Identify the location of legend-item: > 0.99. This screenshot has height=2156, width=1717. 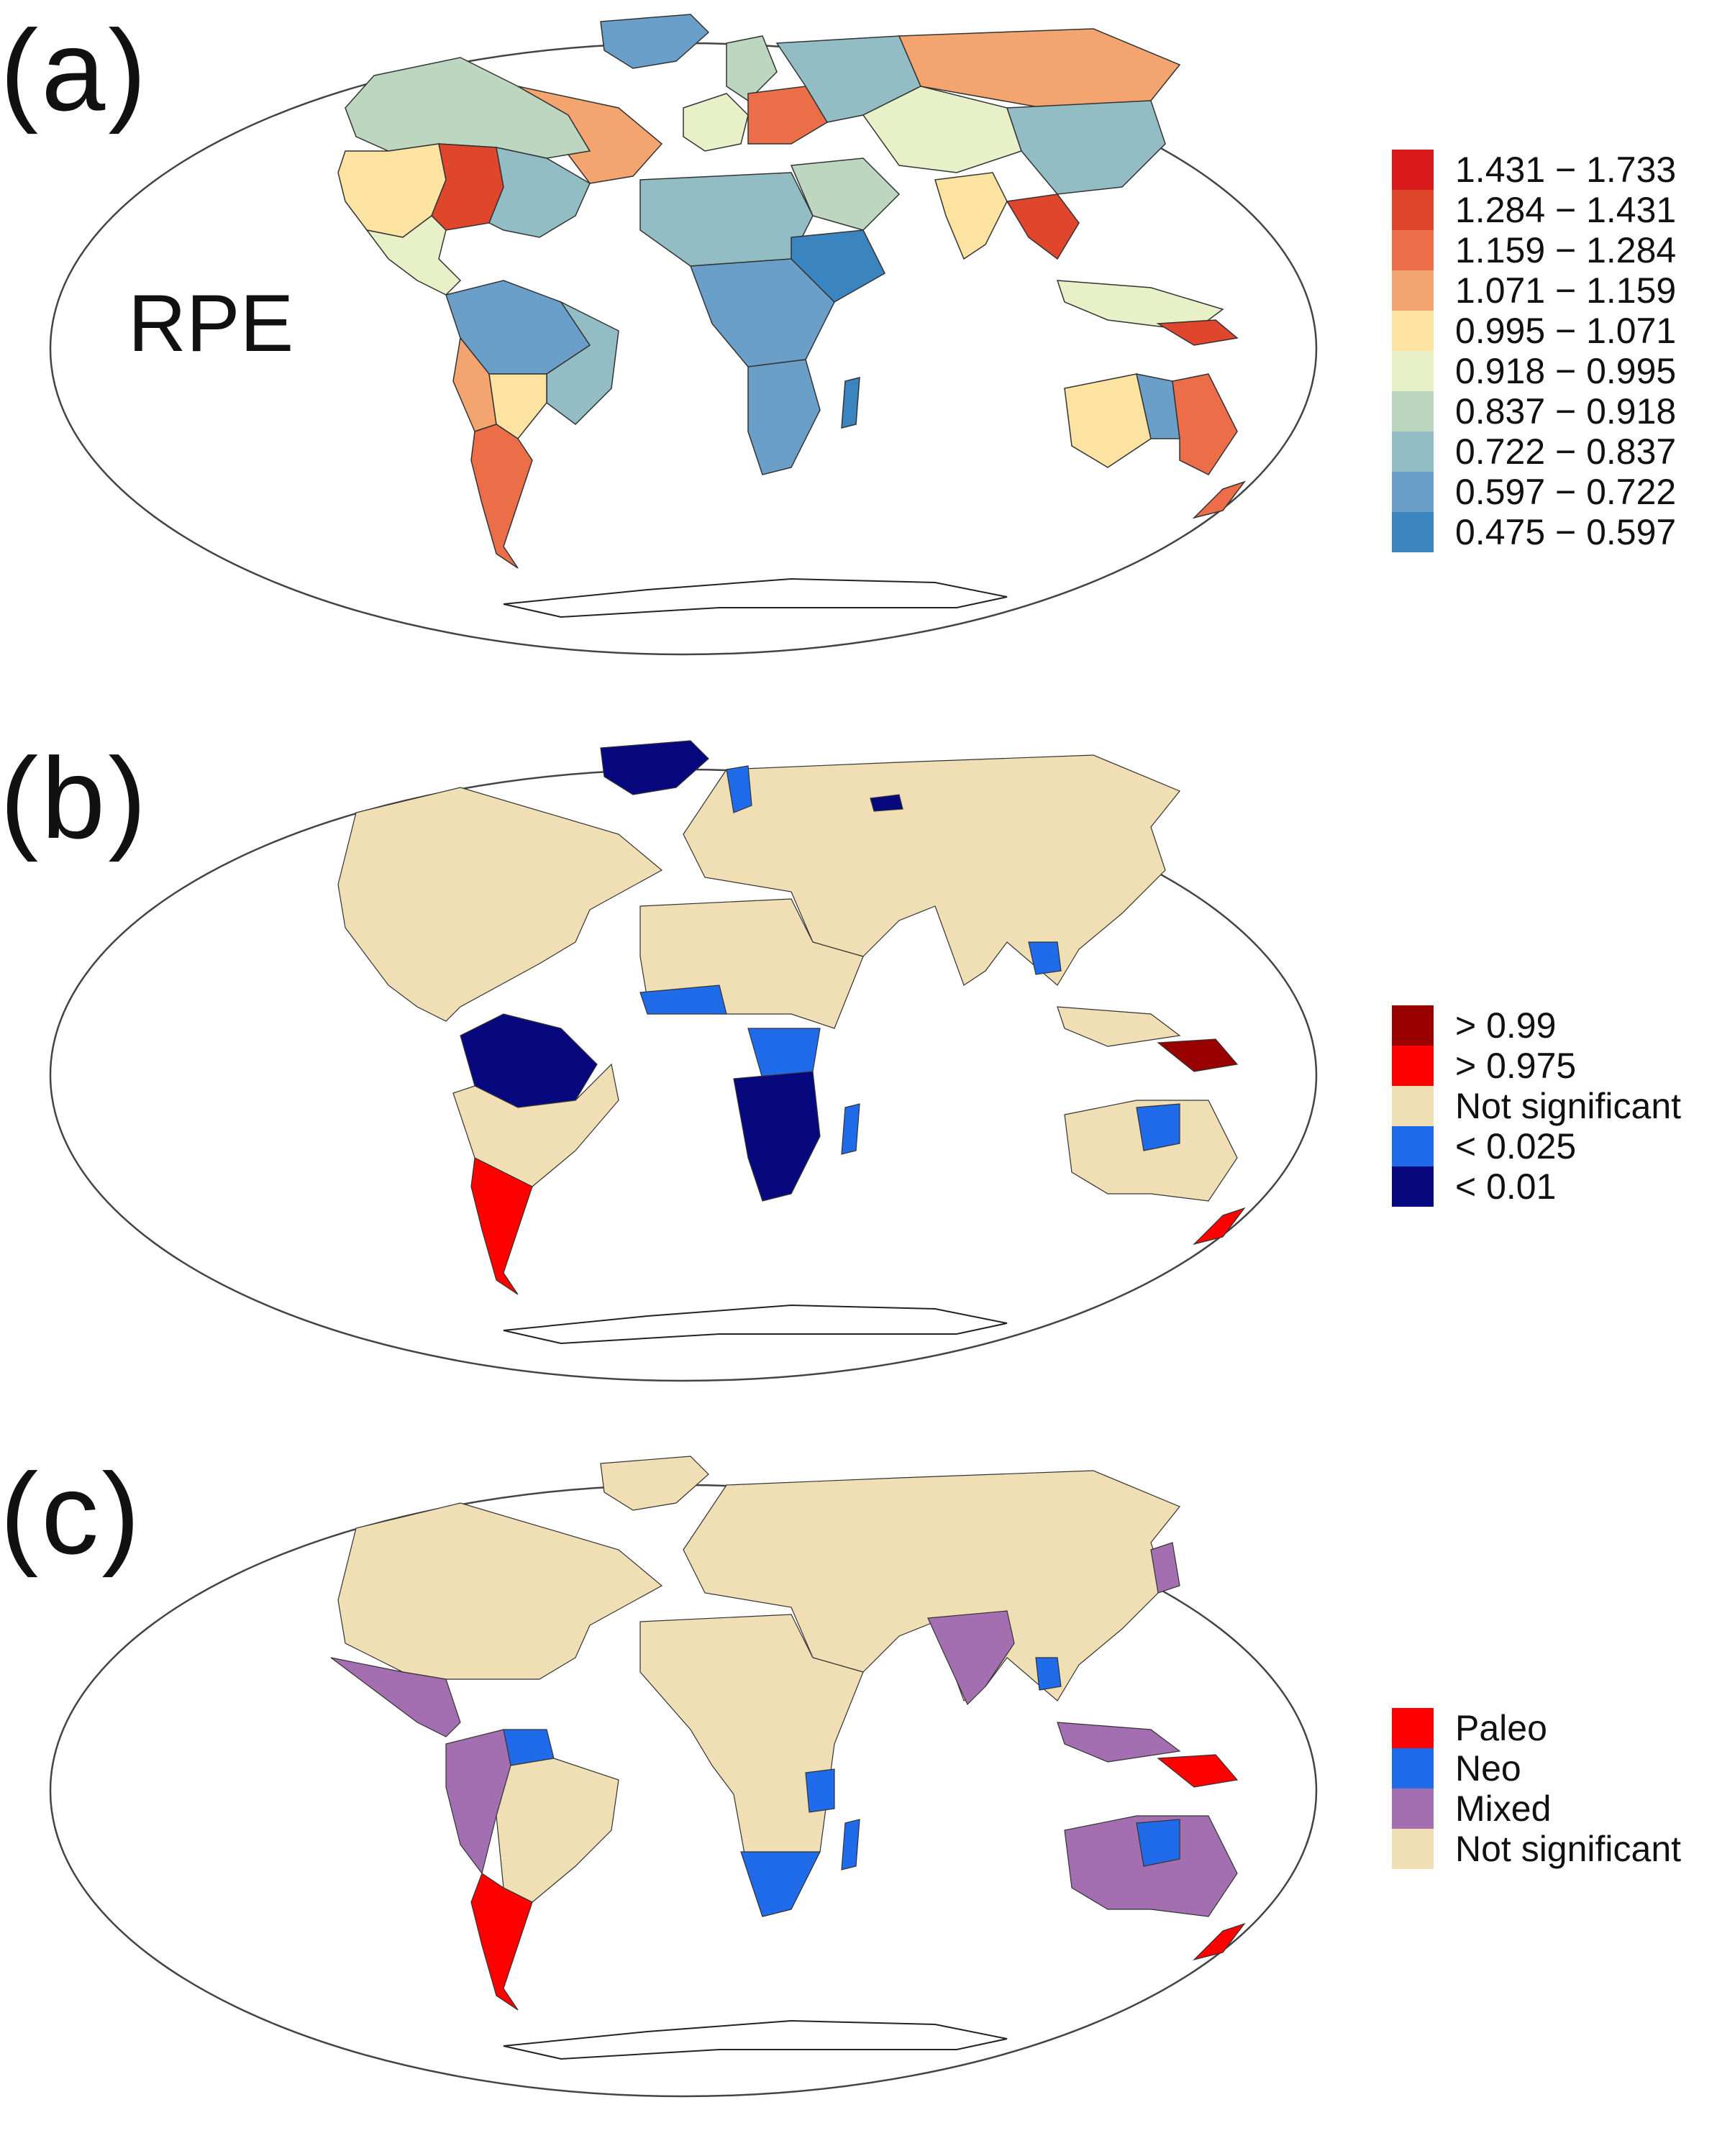
(1536, 1025).